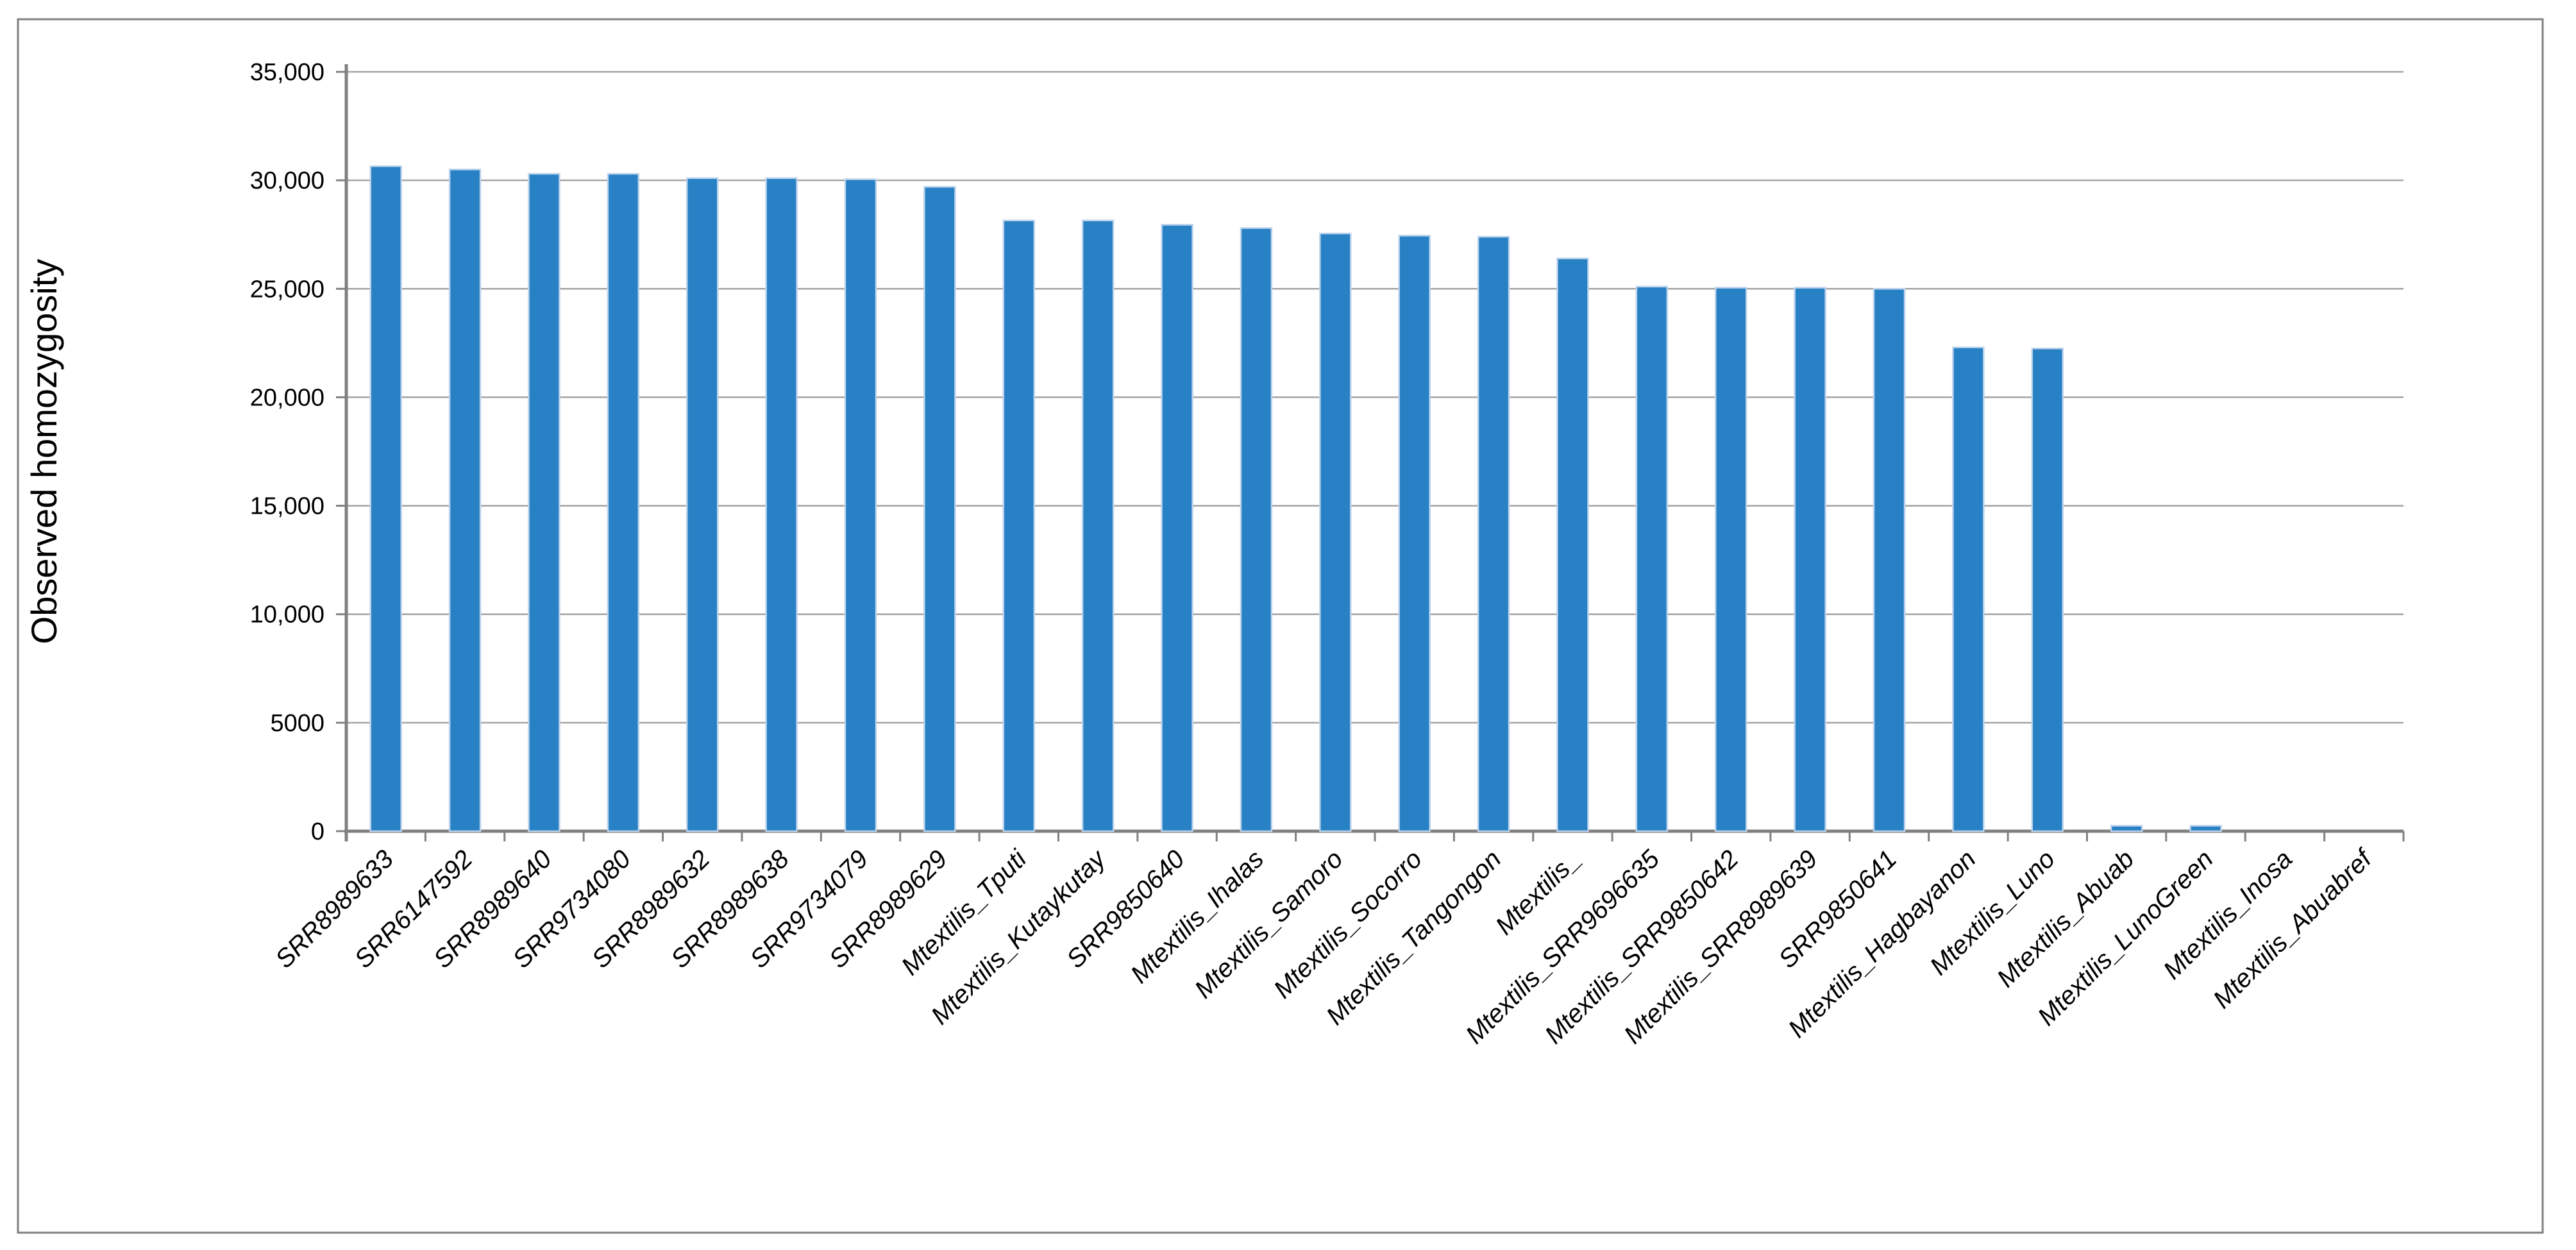  I want to click on y-axis-tick-label: 35,000, so click(287, 72).